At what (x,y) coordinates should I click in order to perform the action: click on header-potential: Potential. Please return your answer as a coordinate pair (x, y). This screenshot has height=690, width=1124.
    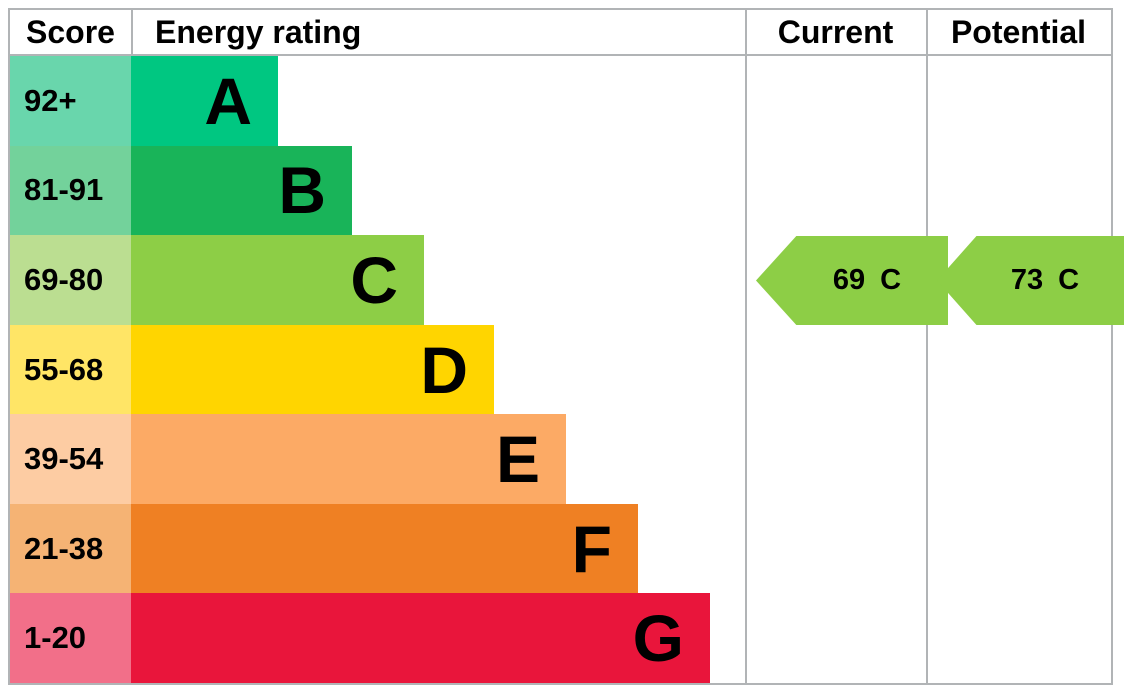
    Looking at the image, I should click on (1018, 32).